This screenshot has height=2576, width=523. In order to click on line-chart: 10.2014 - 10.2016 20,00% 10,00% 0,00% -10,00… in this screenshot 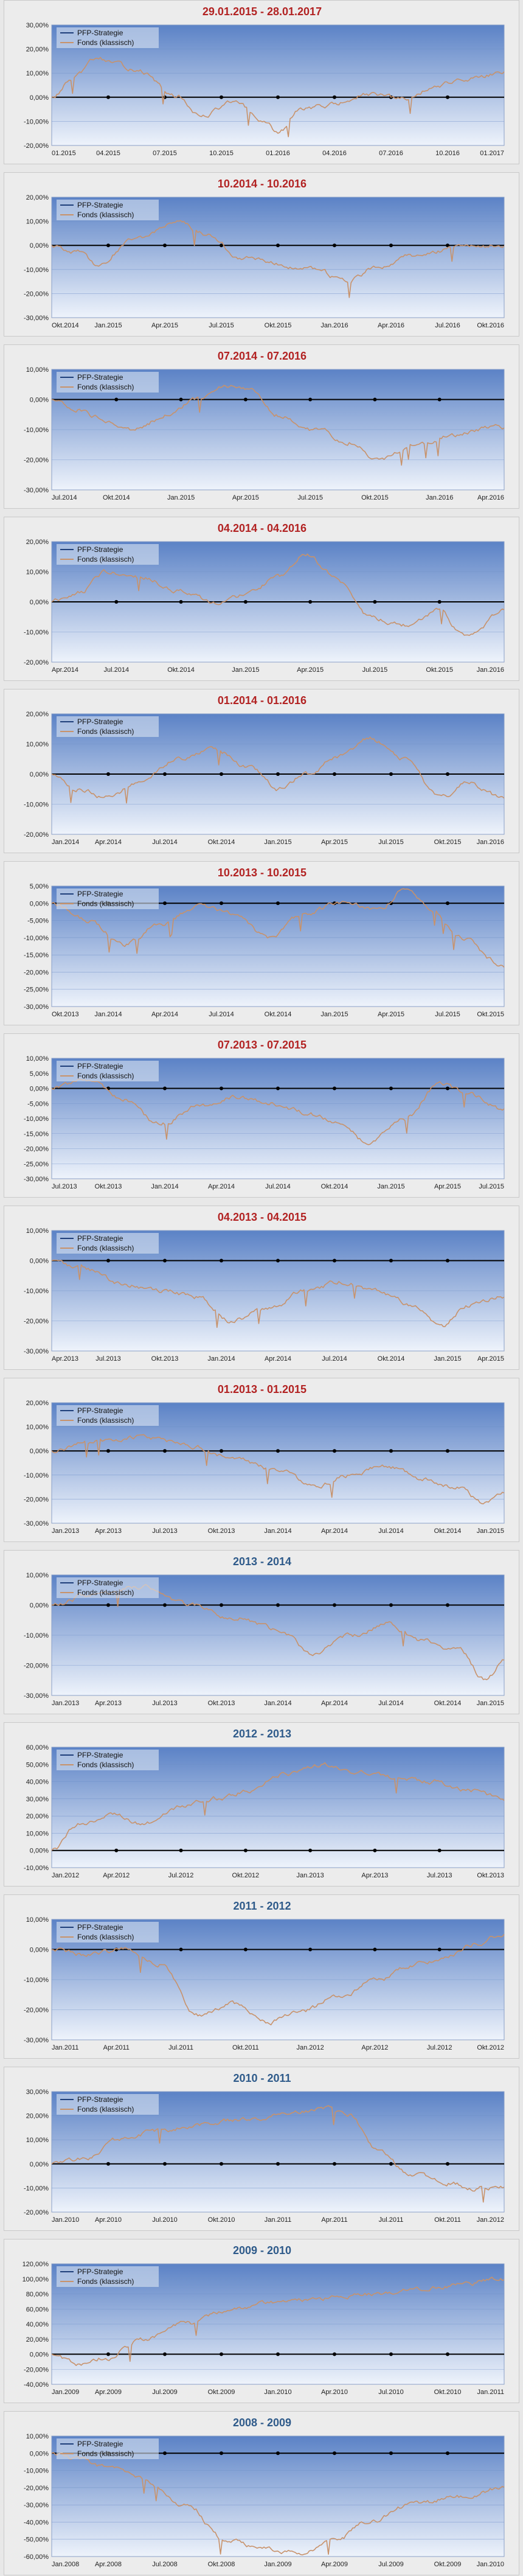, I will do `click(265, 254)`.